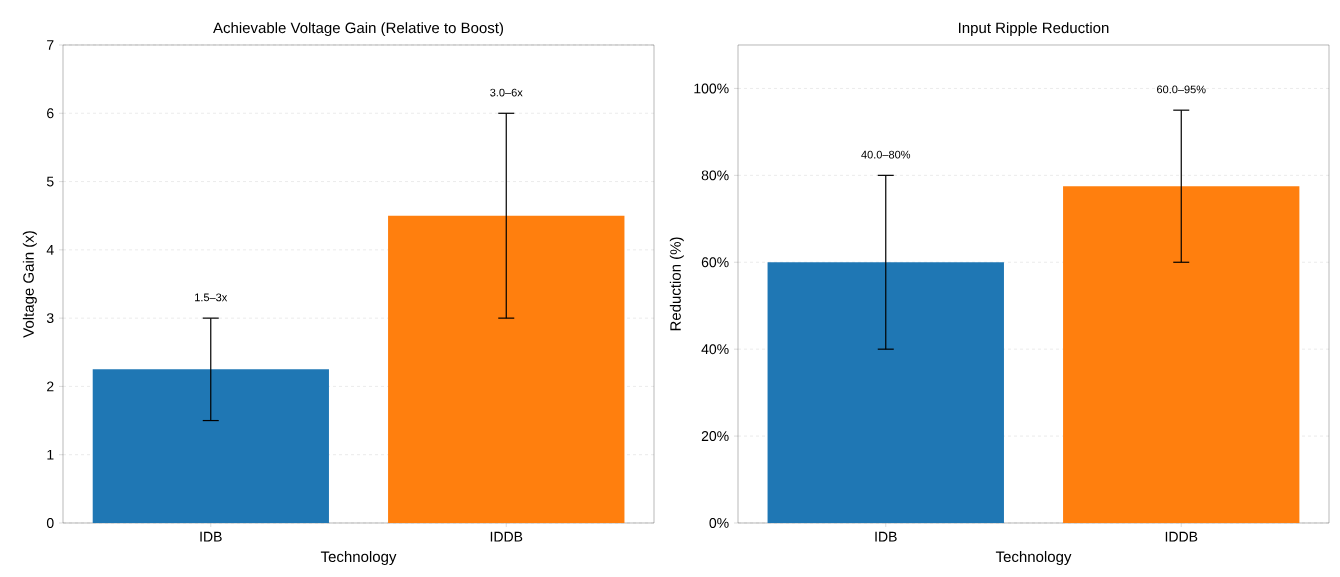 Image resolution: width=1340 pixels, height=577 pixels. Describe the element at coordinates (506, 92) in the screenshot. I see `annotation: 3.0–6x` at that location.